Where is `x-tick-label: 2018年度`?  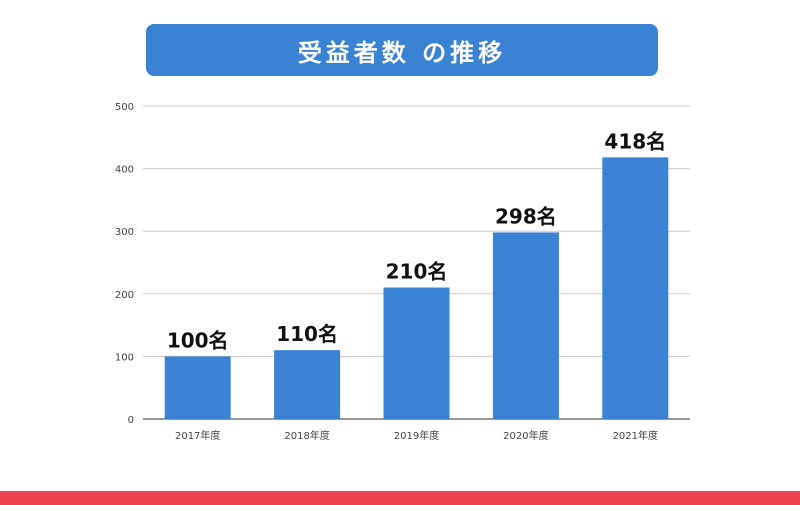 x-tick-label: 2018年度 is located at coordinates (306, 435).